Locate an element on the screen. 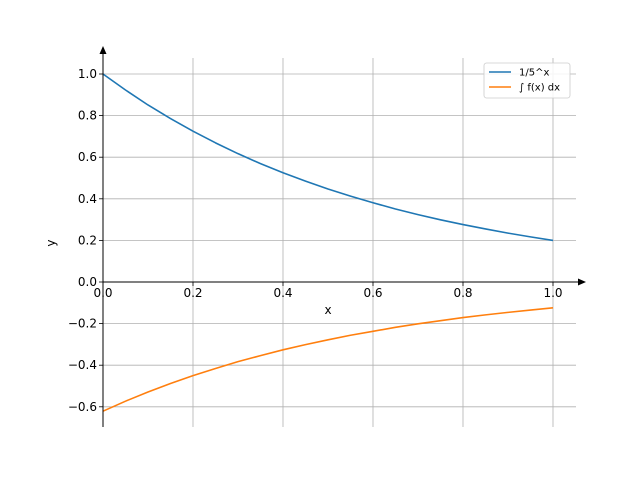  x-tick-label: 1.0 is located at coordinates (552, 293).